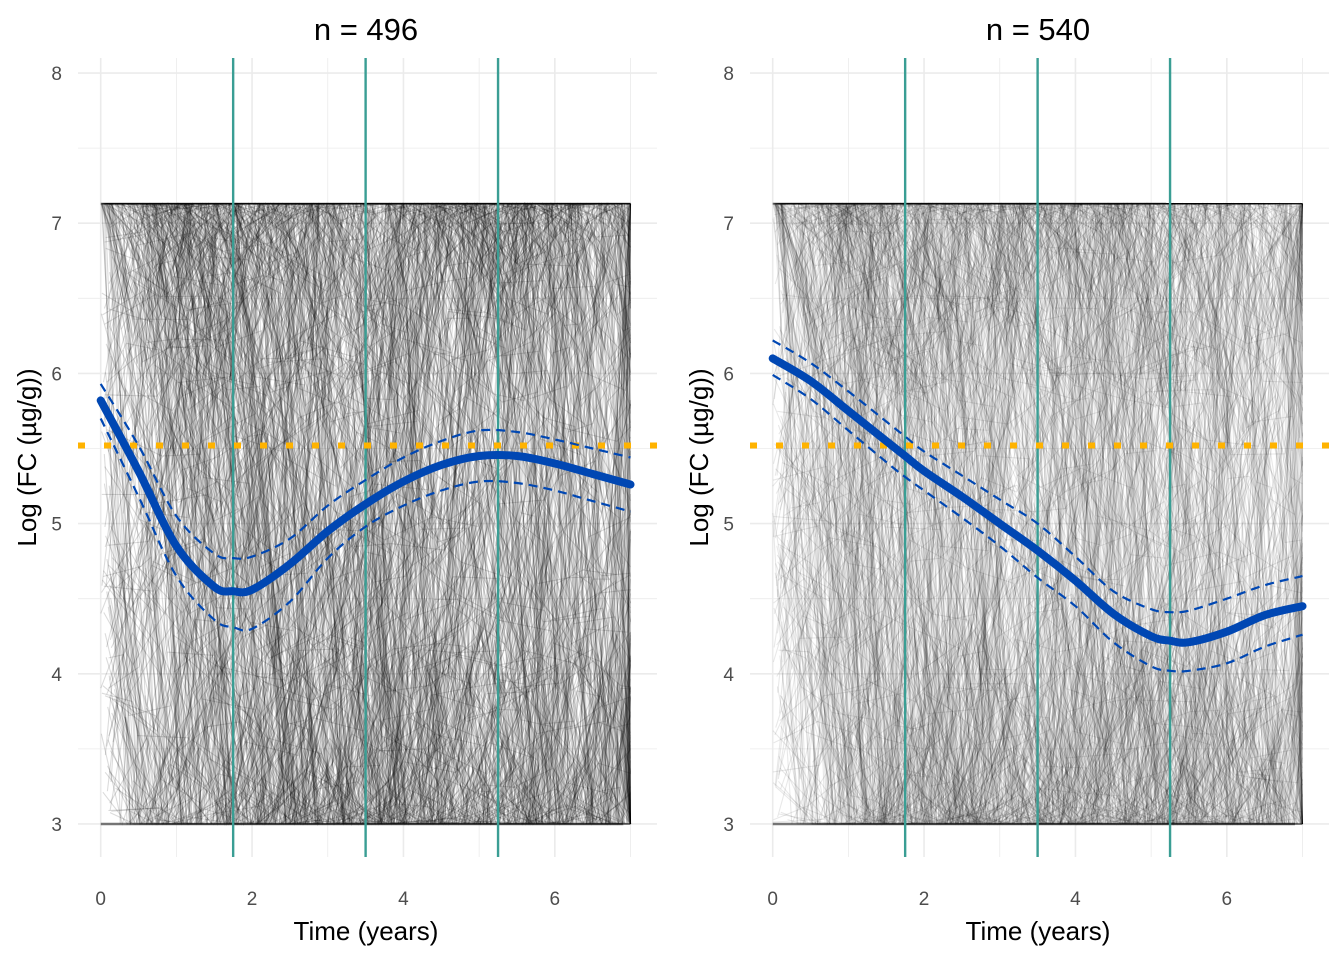 Image resolution: width=1344 pixels, height=960 pixels. I want to click on x-tick-label: 0, so click(772, 899).